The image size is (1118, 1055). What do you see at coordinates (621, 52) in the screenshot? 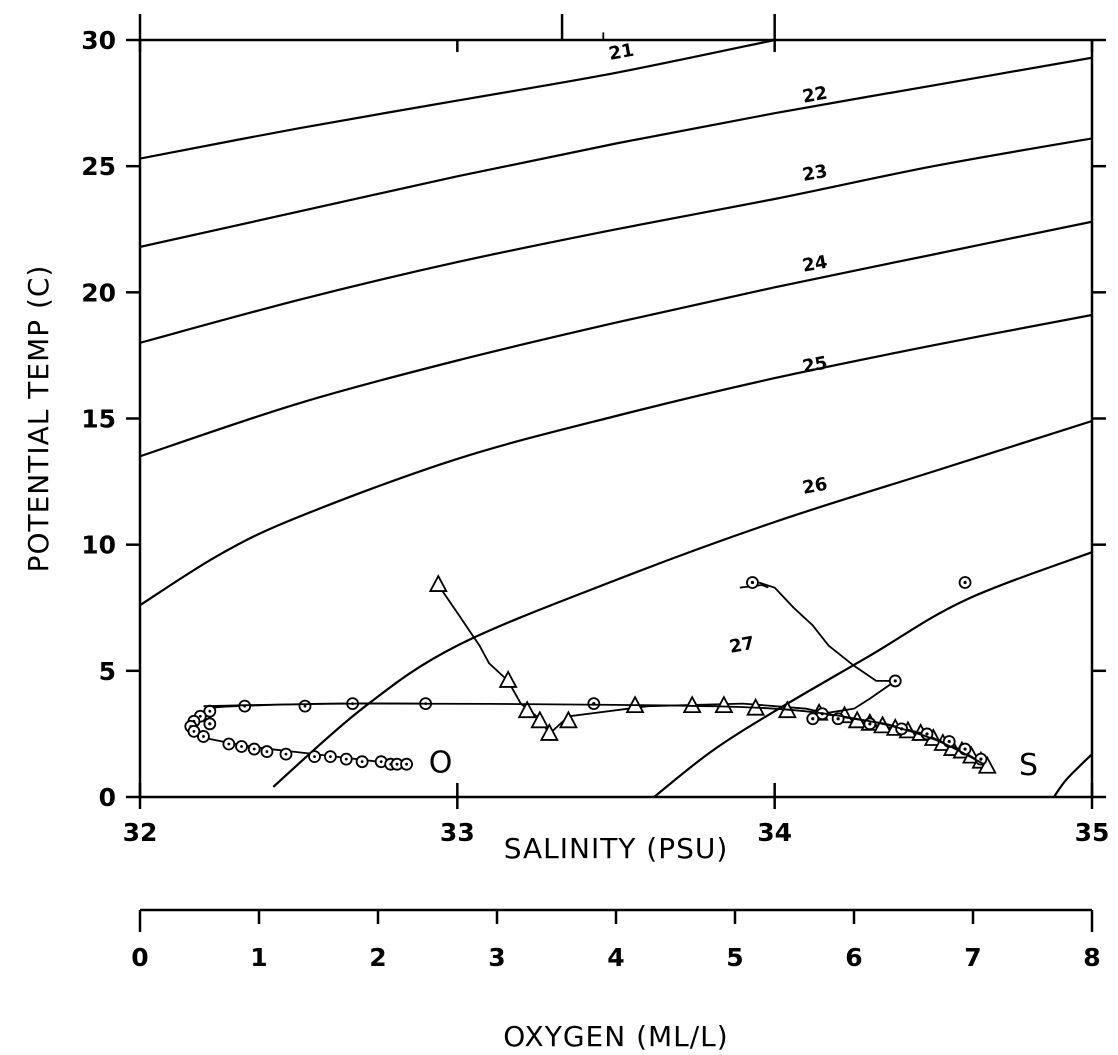
I see `isopycnal-label-21: 21` at bounding box center [621, 52].